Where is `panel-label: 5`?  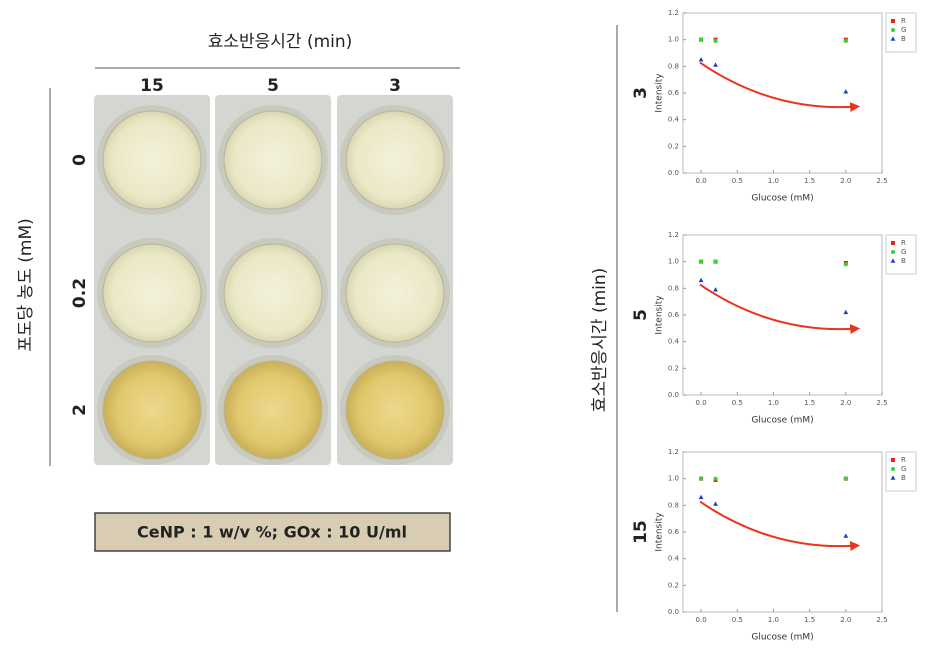
panel-label: 5 is located at coordinates (641, 315).